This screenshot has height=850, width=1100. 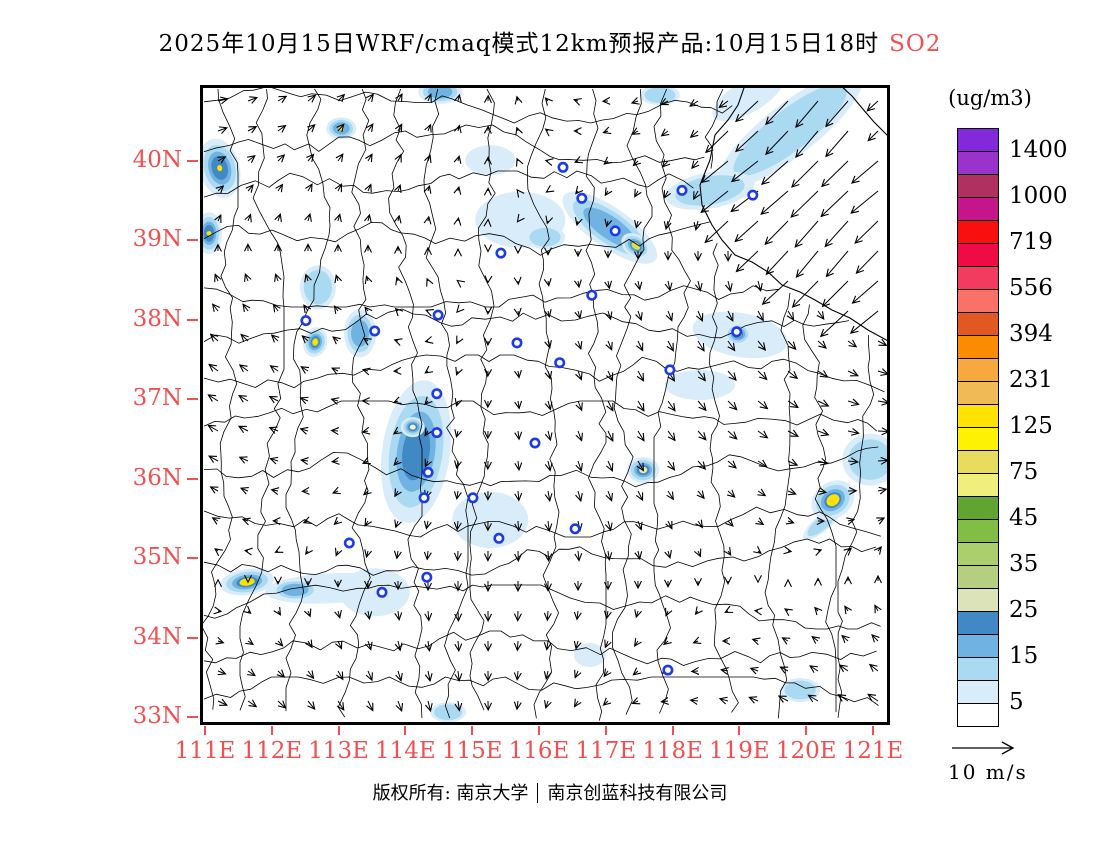 I want to click on lon-tick-label: 112E, so click(x=272, y=751).